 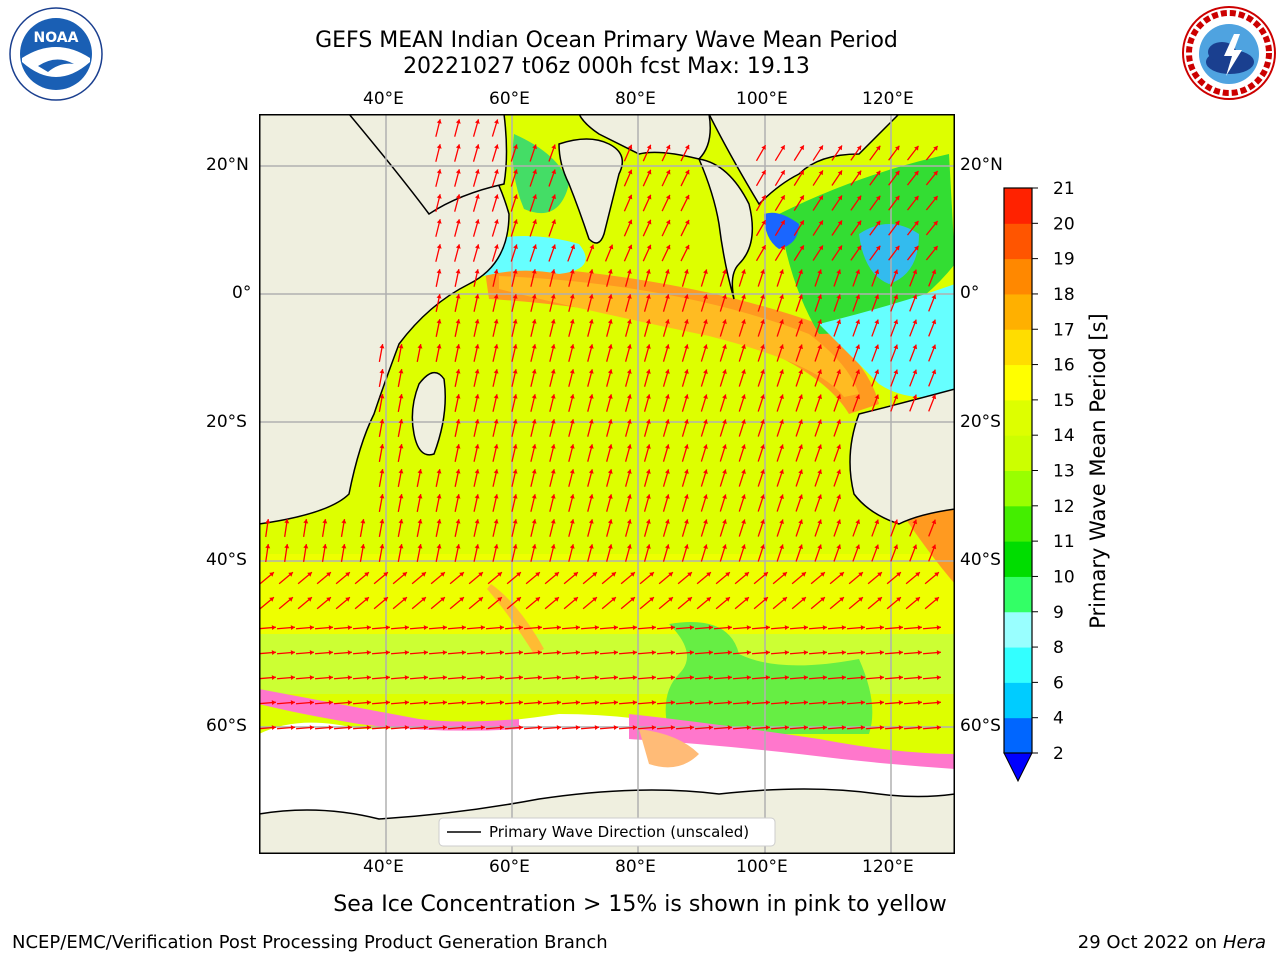 I want to click on lat-label-left: 0°, so click(x=242, y=293).